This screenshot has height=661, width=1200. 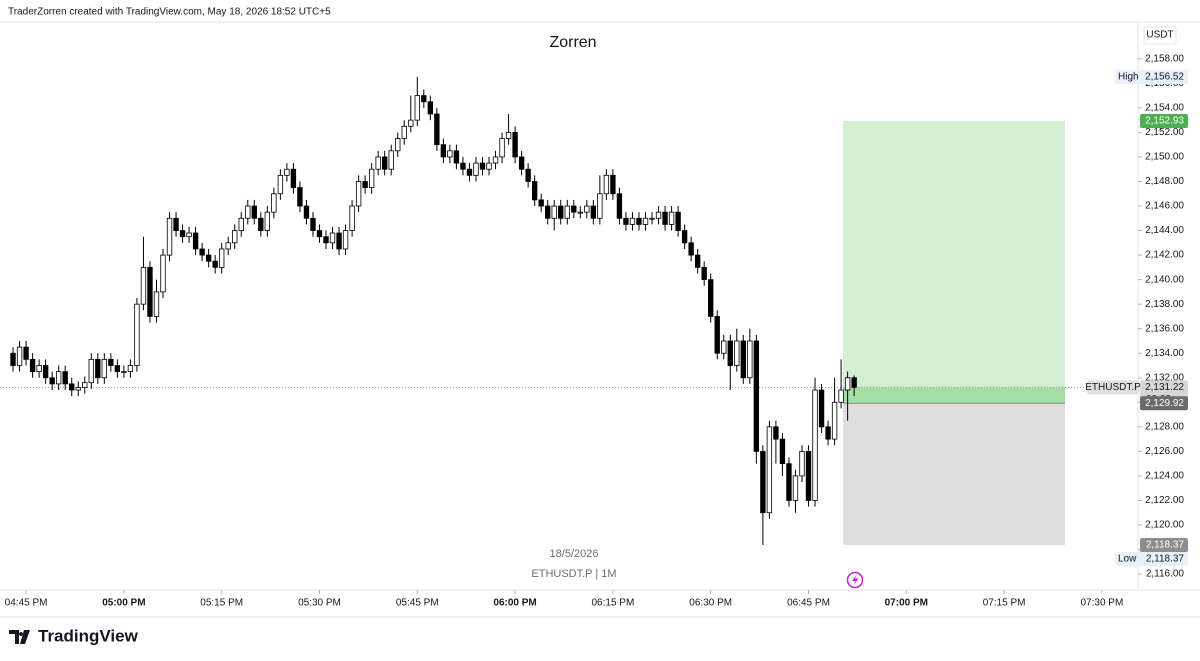 What do you see at coordinates (1164, 255) in the screenshot?
I see `y-tick-label: 2,142.00` at bounding box center [1164, 255].